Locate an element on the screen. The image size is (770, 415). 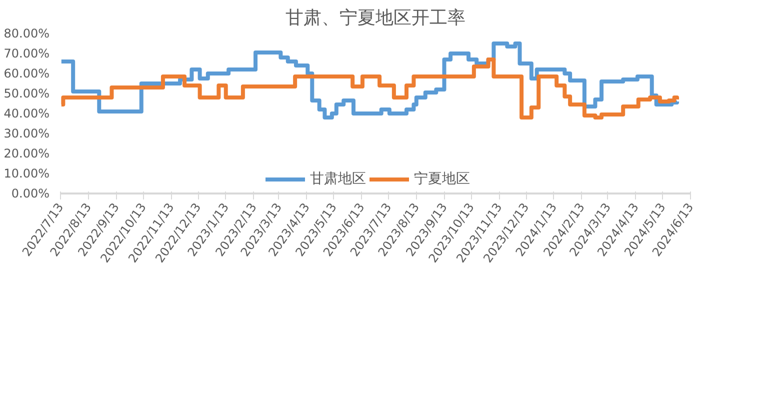
y-tick-label: 60.00% is located at coordinates (27, 73).